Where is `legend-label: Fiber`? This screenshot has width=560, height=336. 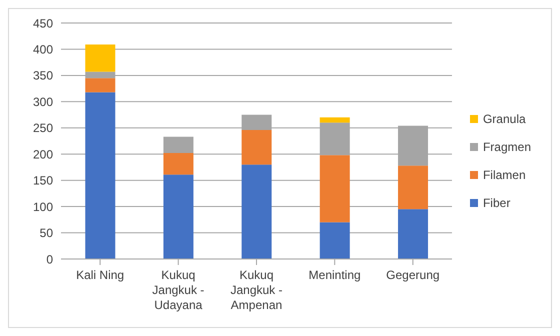 legend-label: Fiber is located at coordinates (496, 203).